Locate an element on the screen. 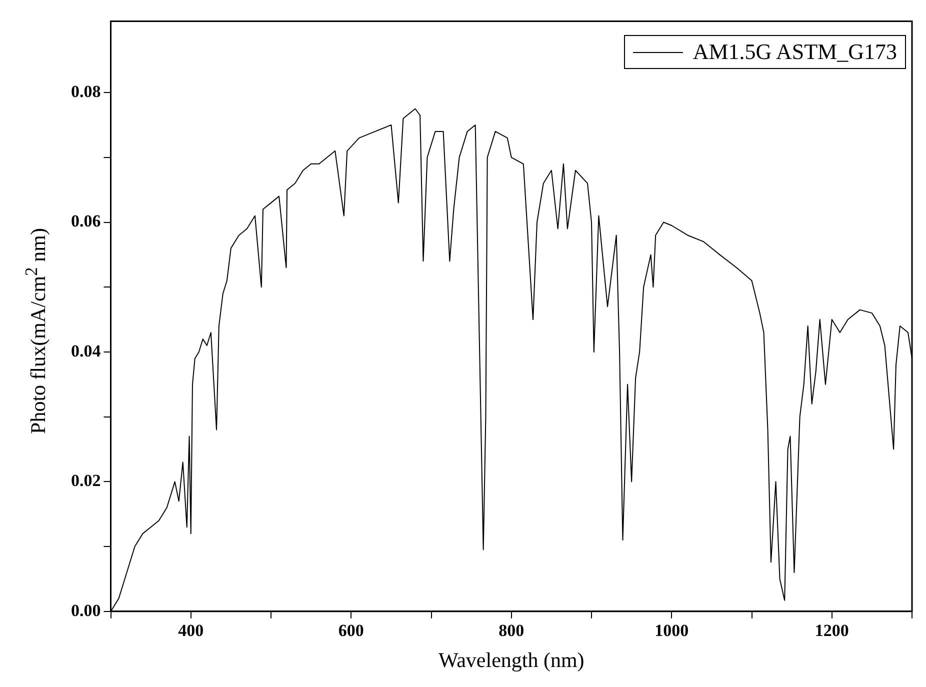 This screenshot has height=687, width=926. x-tick-label: 800 is located at coordinates (511, 630).